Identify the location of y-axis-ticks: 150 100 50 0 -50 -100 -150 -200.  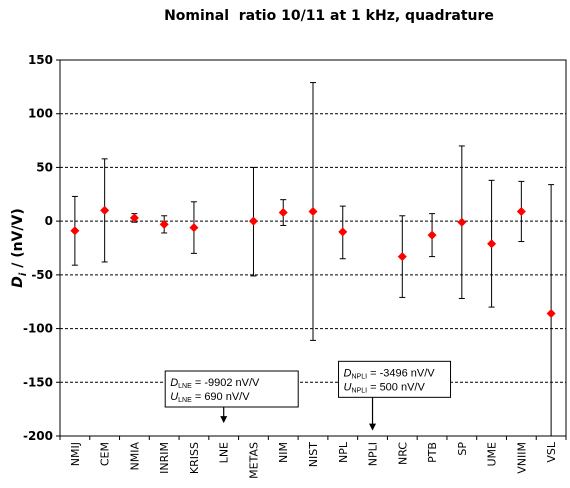
(41, 248).